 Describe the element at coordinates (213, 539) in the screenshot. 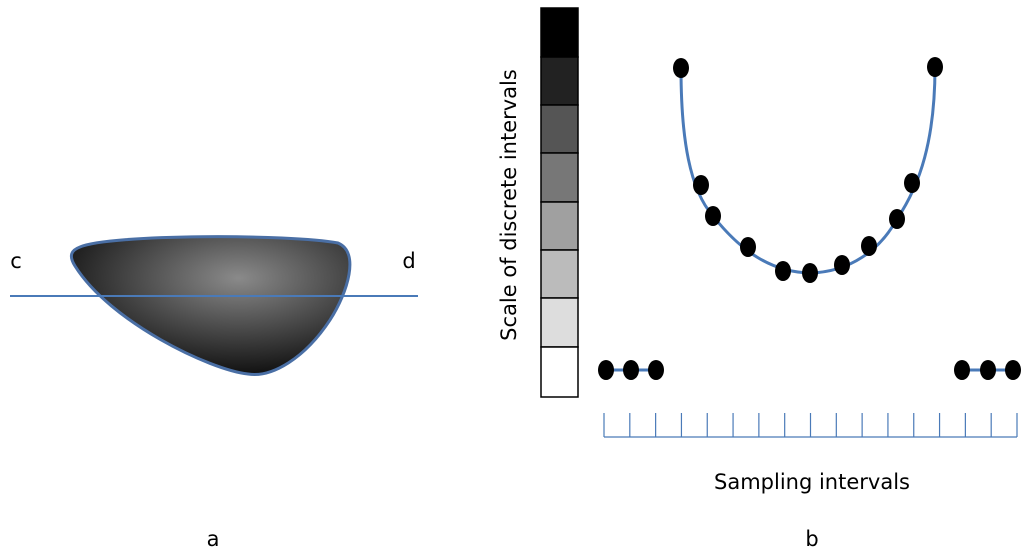

I see `label-a: a` at that location.